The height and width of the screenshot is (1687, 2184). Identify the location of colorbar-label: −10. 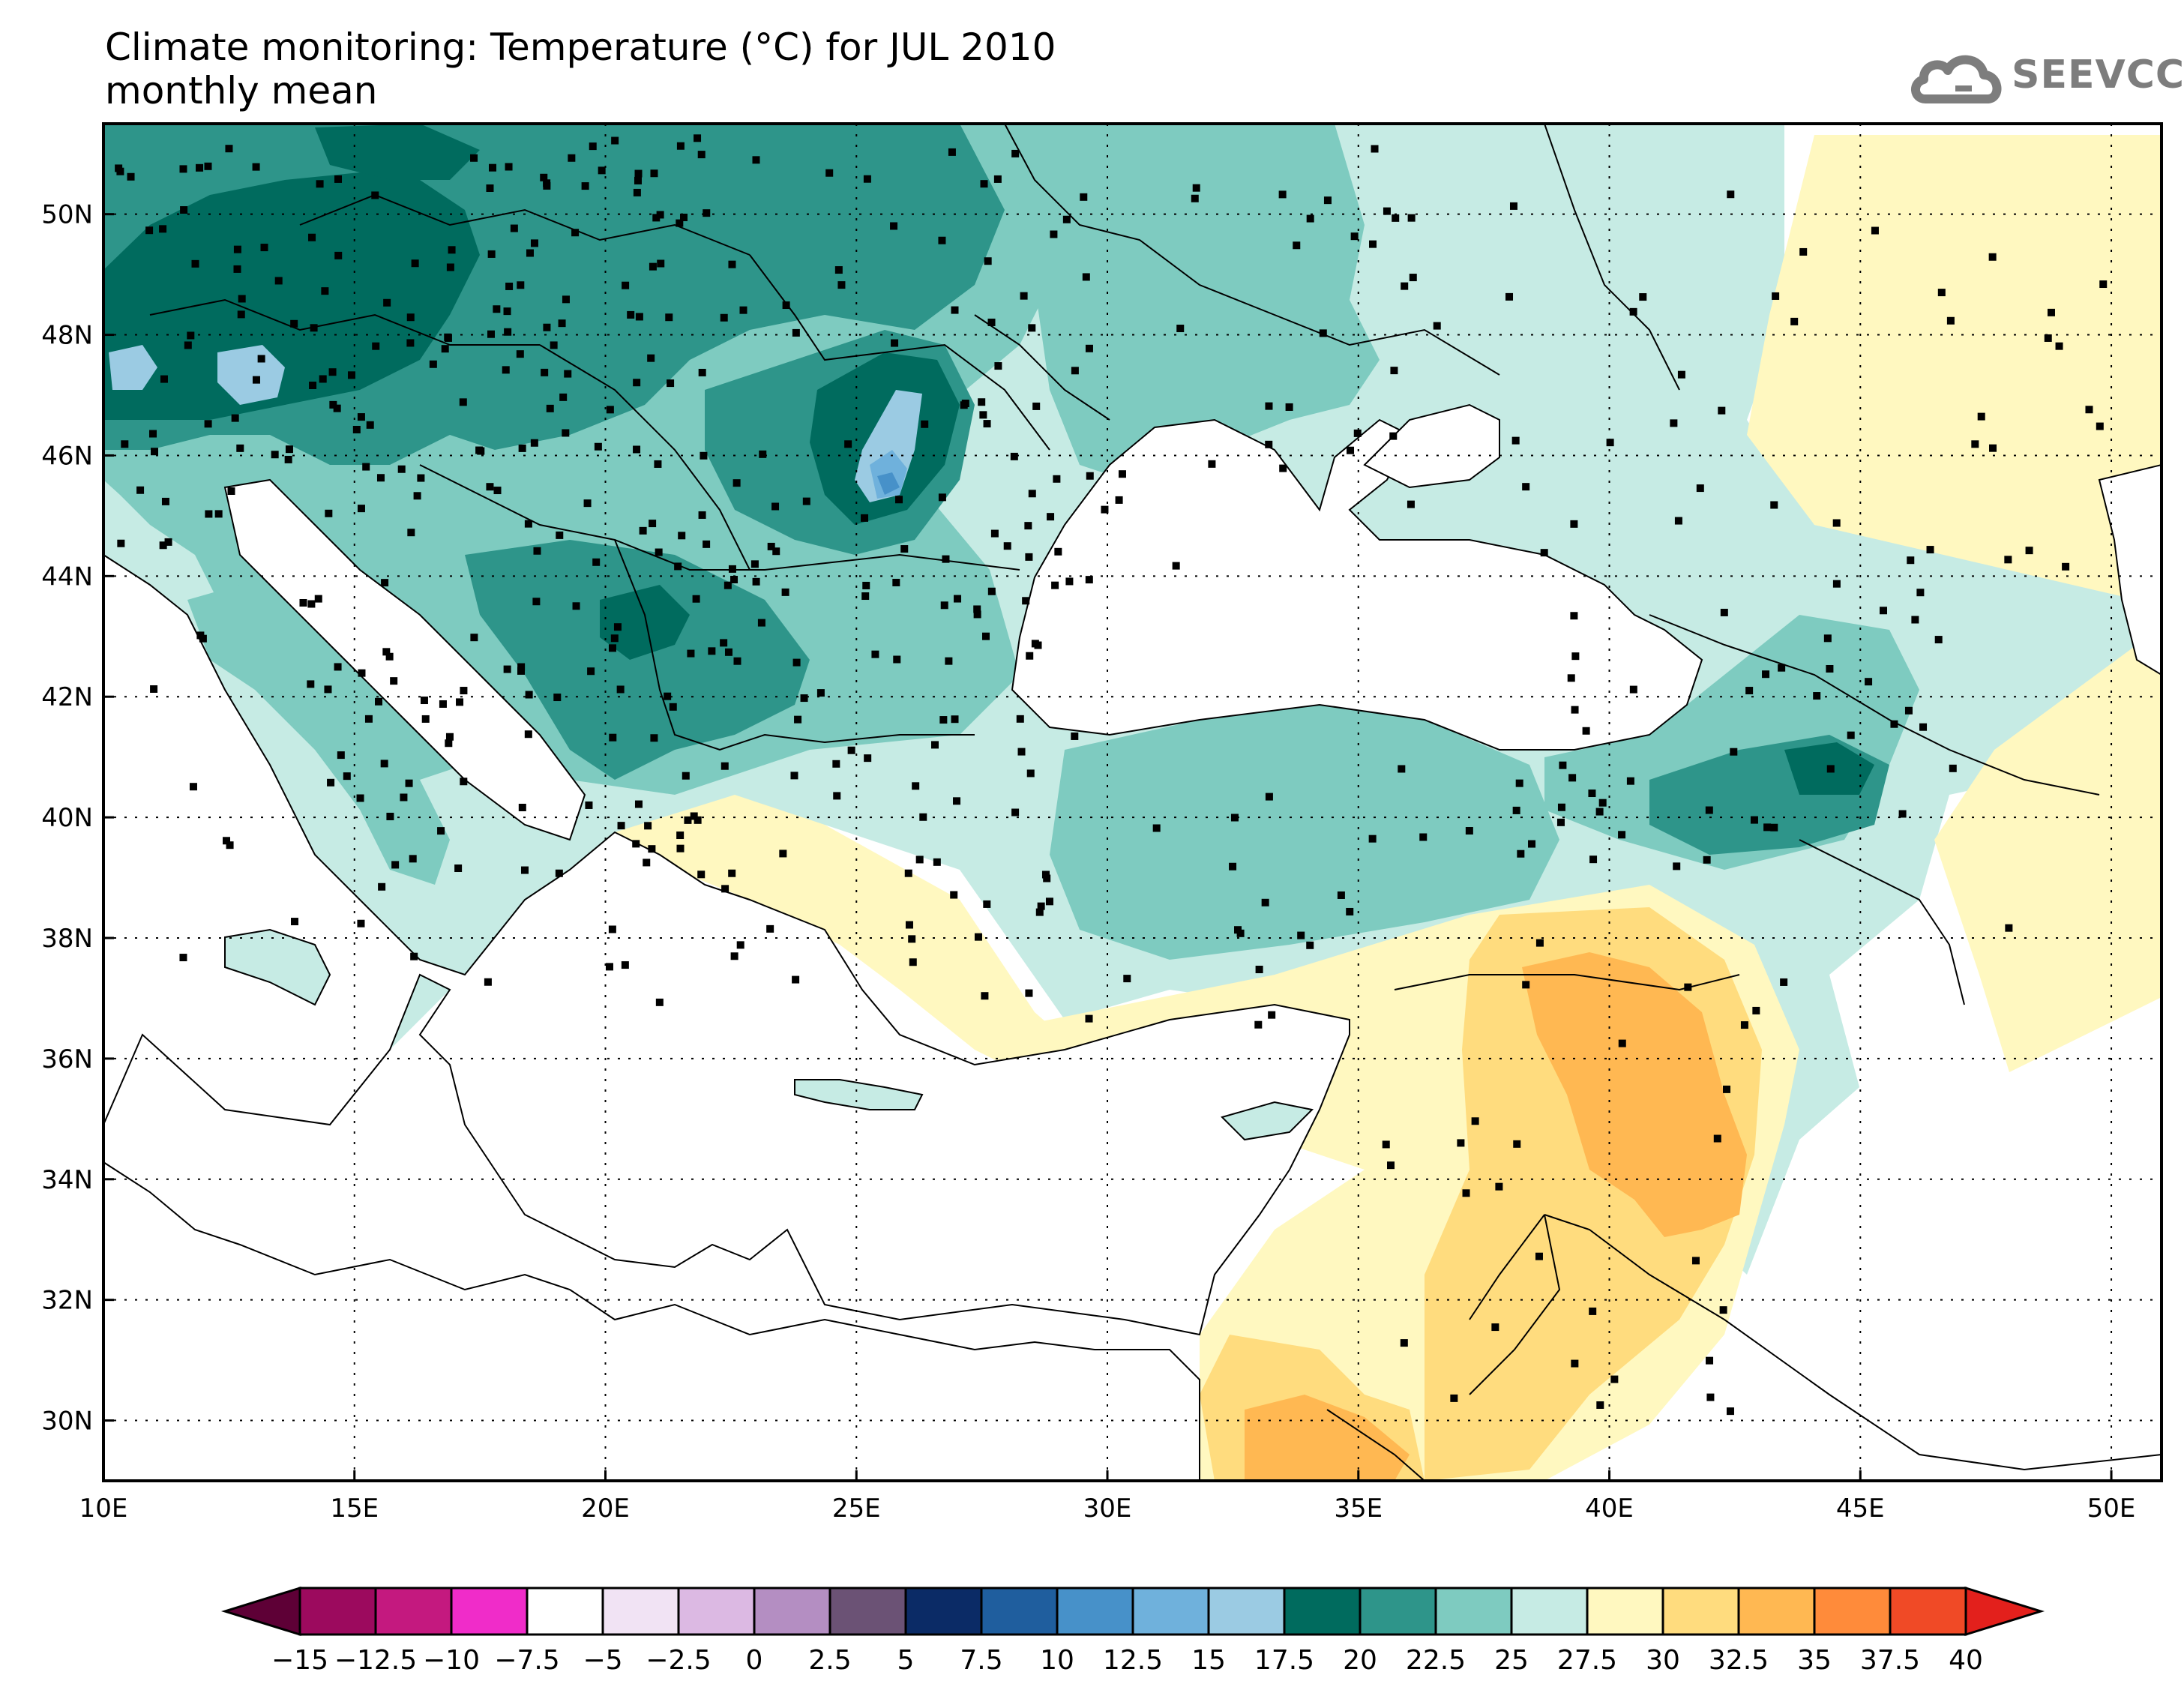
(451, 1660).